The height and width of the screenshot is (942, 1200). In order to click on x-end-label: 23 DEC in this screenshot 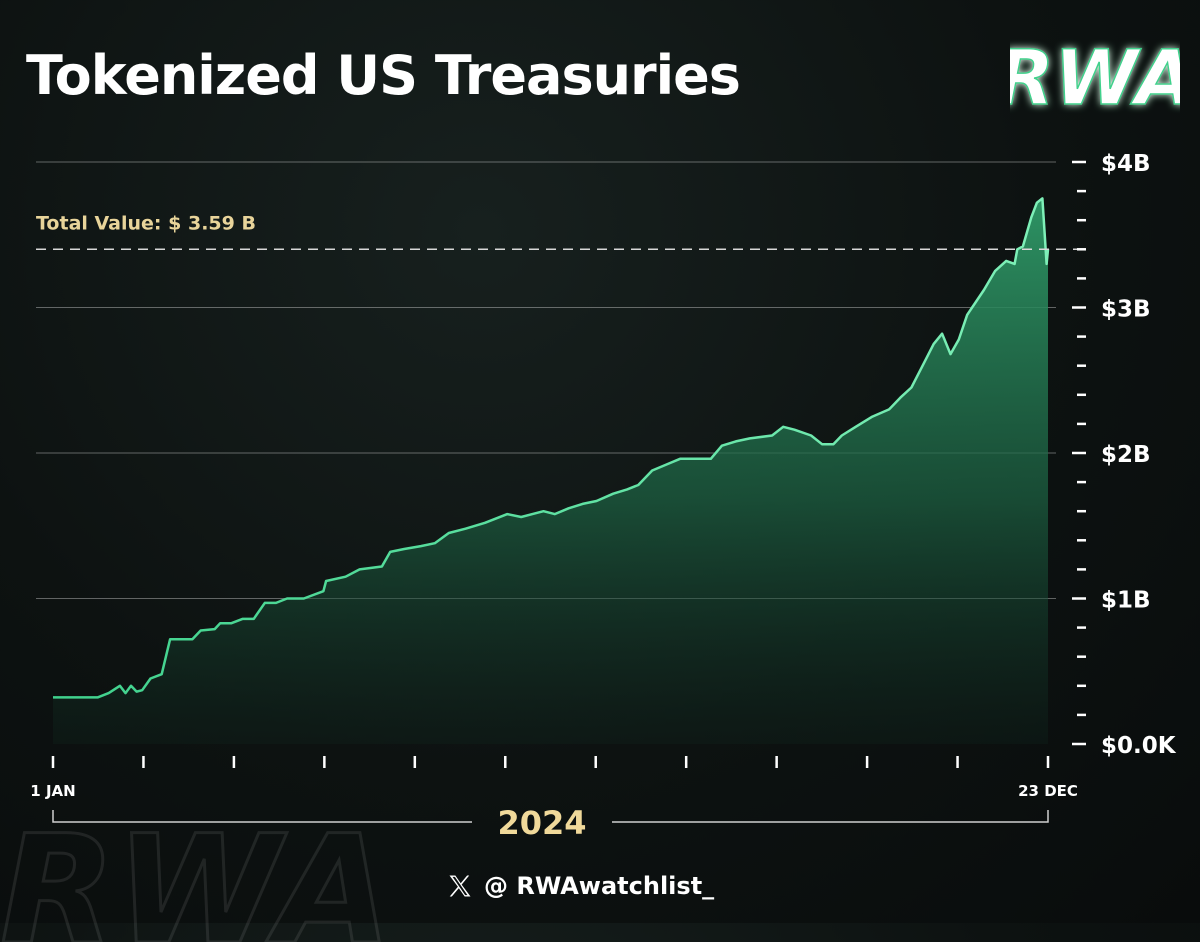, I will do `click(1048, 791)`.